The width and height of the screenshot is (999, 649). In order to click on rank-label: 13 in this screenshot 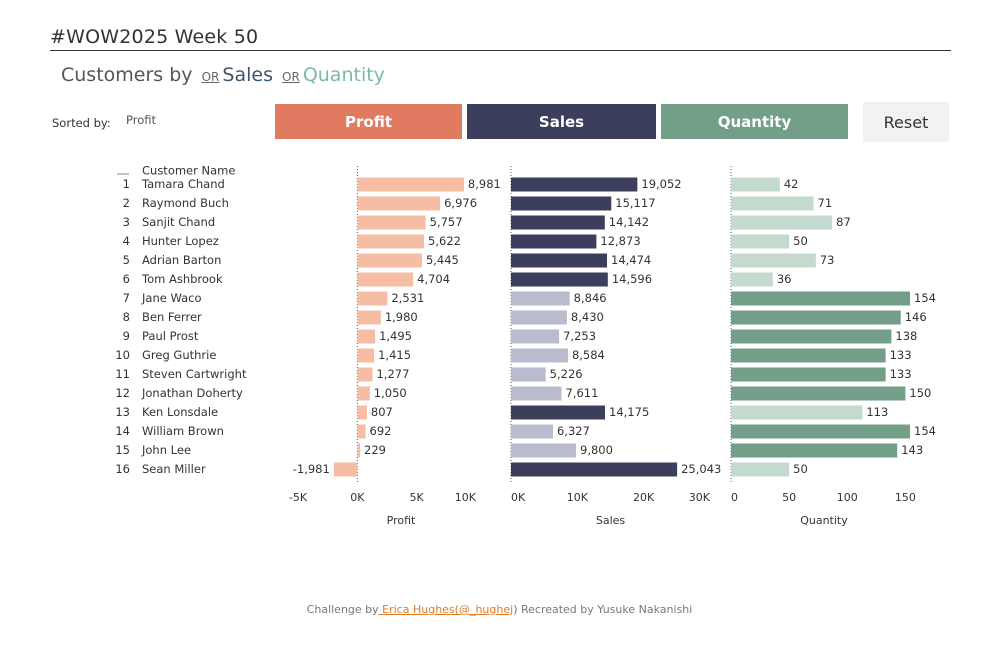, I will do `click(122, 412)`.